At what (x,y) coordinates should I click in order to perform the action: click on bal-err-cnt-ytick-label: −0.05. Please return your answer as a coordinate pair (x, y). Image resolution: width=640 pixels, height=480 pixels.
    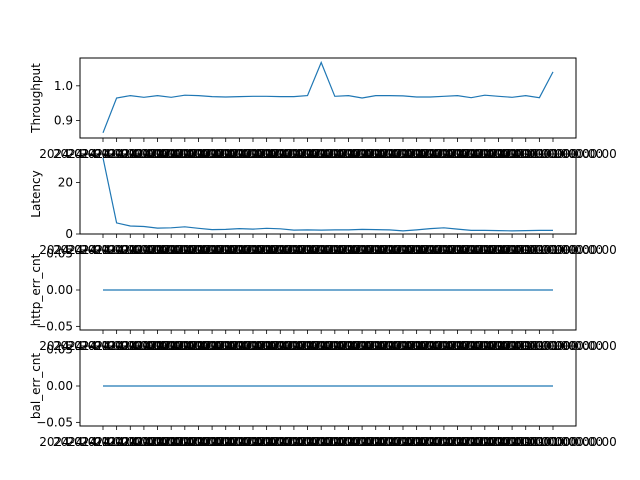
    Looking at the image, I should click on (54, 422).